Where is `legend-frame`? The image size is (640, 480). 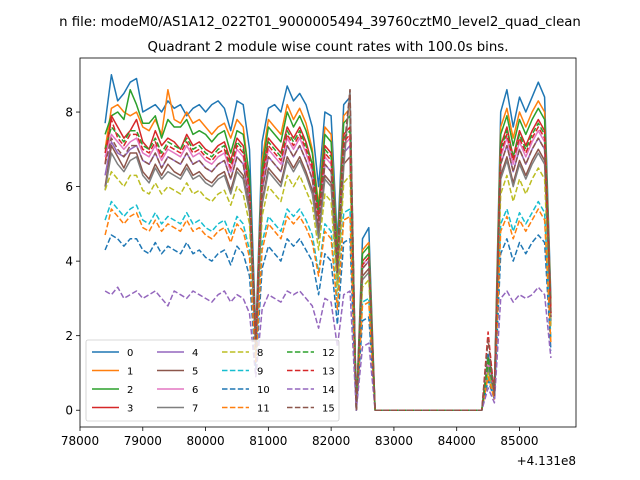 legend-frame is located at coordinates (212, 380).